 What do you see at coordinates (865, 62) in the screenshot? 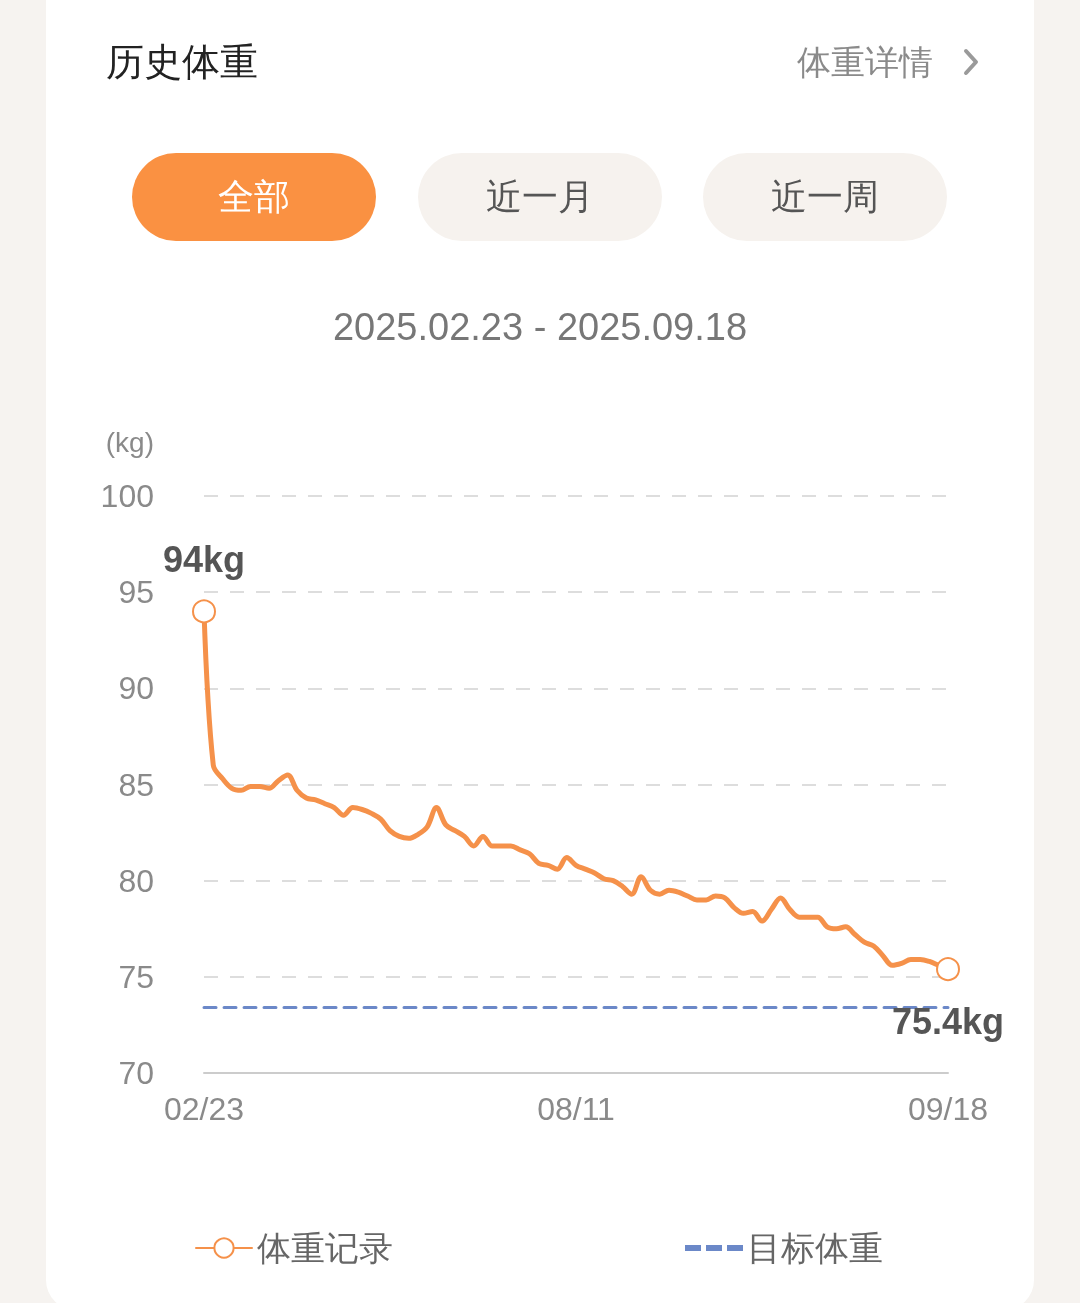
I see `text: 体重详情` at bounding box center [865, 62].